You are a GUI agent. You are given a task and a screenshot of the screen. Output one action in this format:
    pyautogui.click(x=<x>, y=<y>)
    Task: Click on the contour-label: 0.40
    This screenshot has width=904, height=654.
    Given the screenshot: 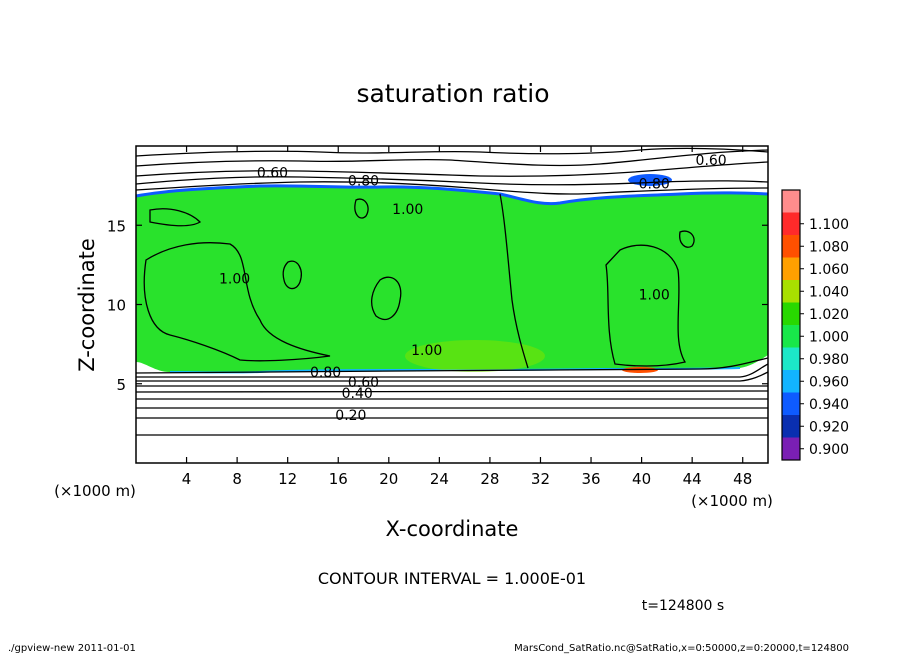 What is the action you would take?
    pyautogui.click(x=357, y=394)
    